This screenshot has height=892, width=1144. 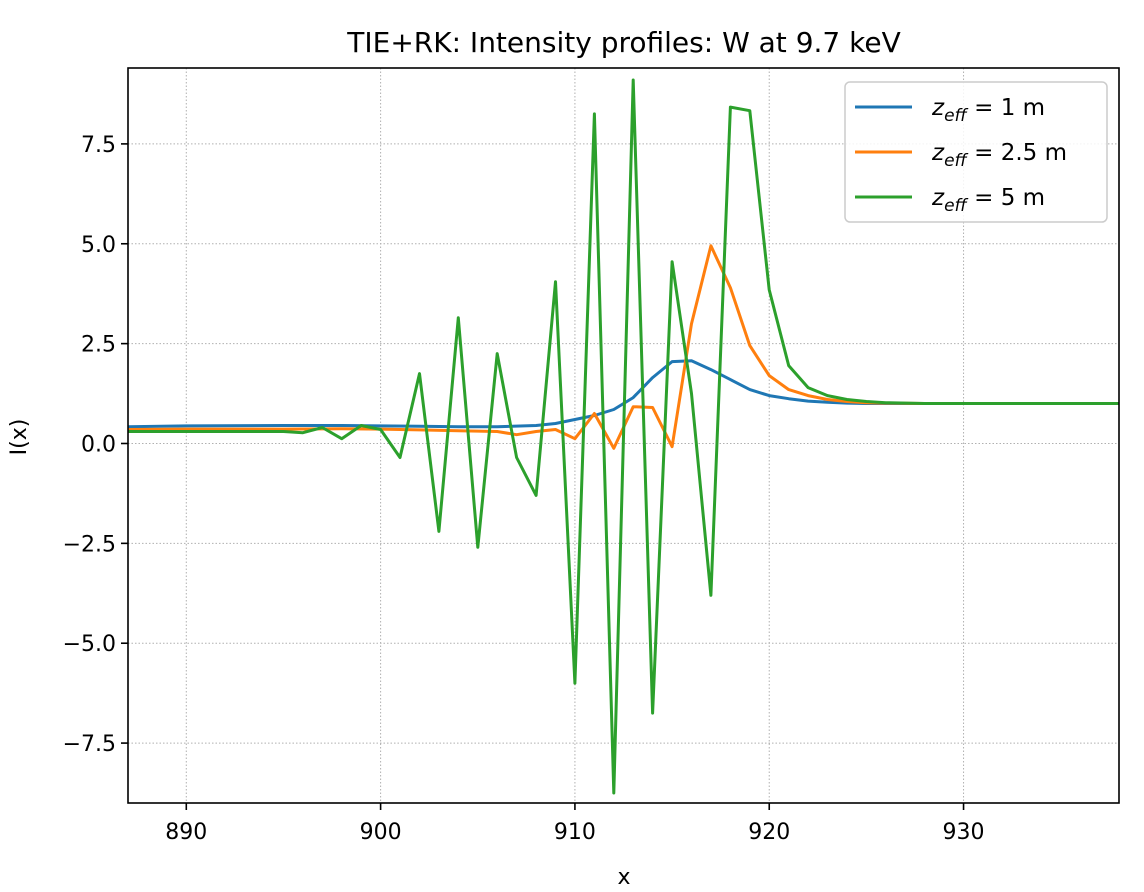 I want to click on x-tick-label: 900, so click(x=381, y=832).